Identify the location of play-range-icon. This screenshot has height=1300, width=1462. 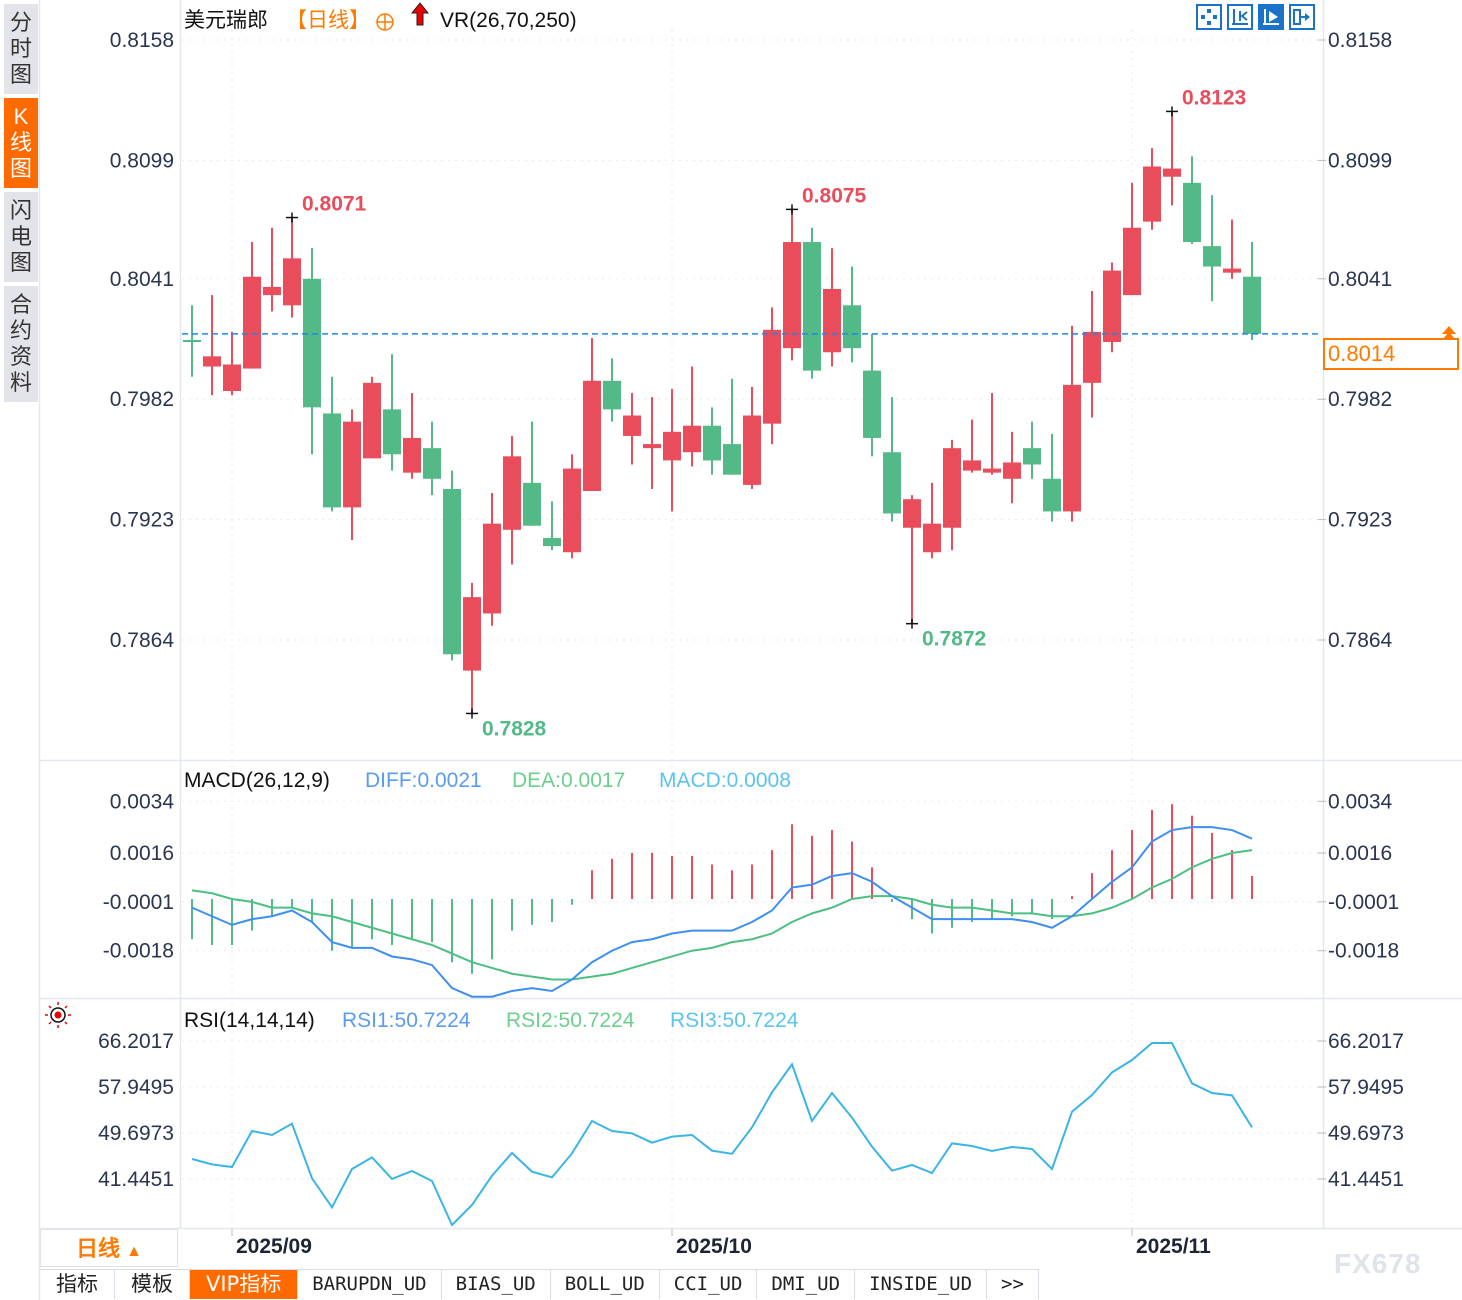
(1271, 17).